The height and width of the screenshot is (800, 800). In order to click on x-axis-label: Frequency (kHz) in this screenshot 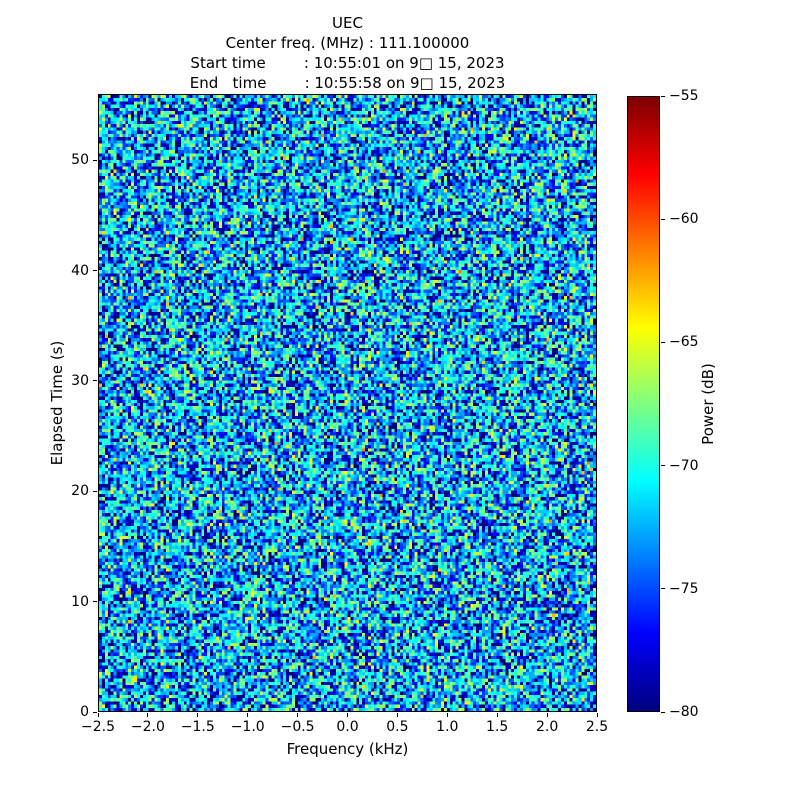, I will do `click(347, 749)`.